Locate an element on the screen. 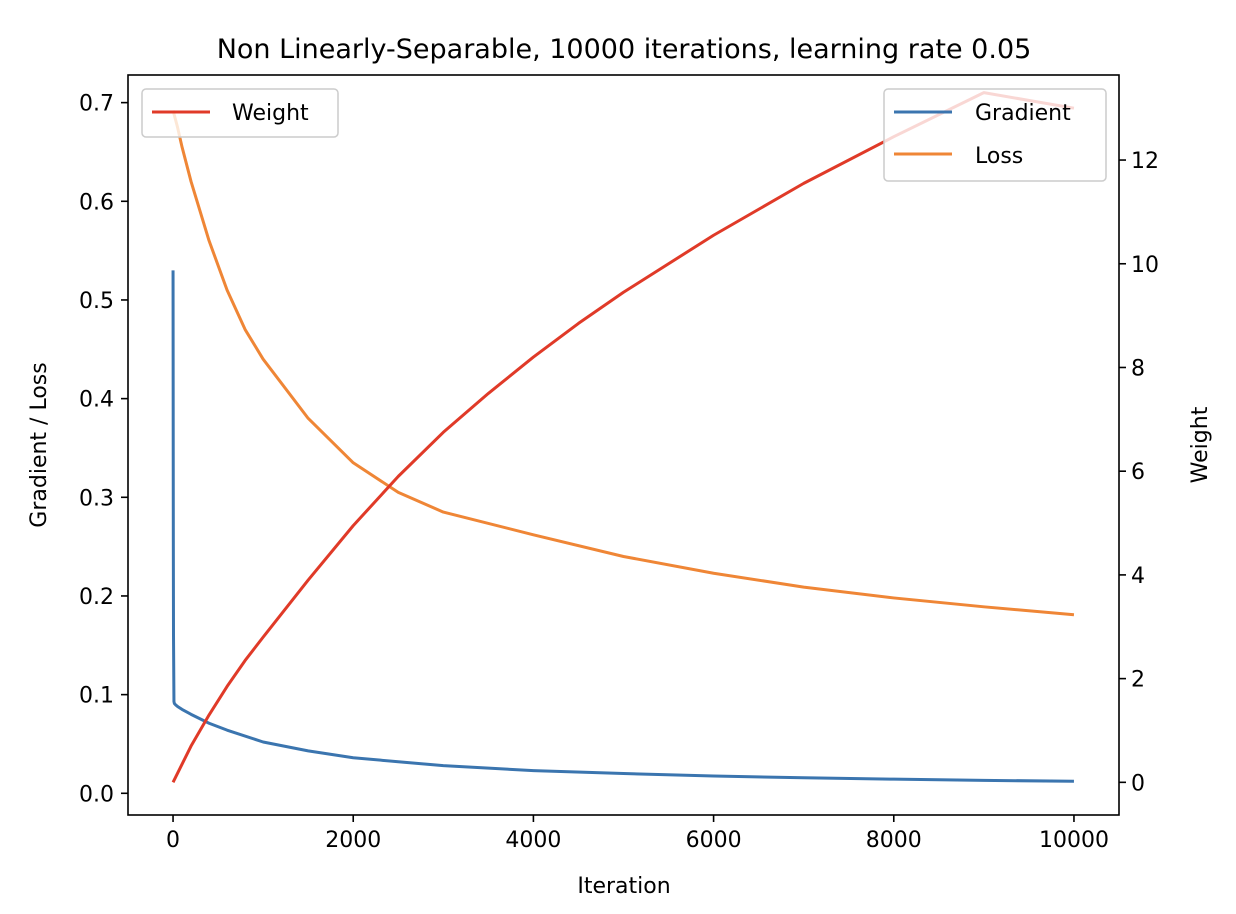 Image resolution: width=1236 pixels, height=914 pixels. legend-weight: Weight is located at coordinates (240, 113).